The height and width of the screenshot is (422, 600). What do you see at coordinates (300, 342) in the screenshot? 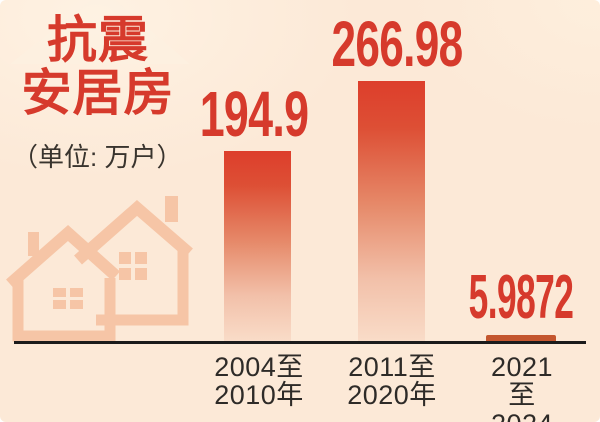
I see `x-axis-line` at bounding box center [300, 342].